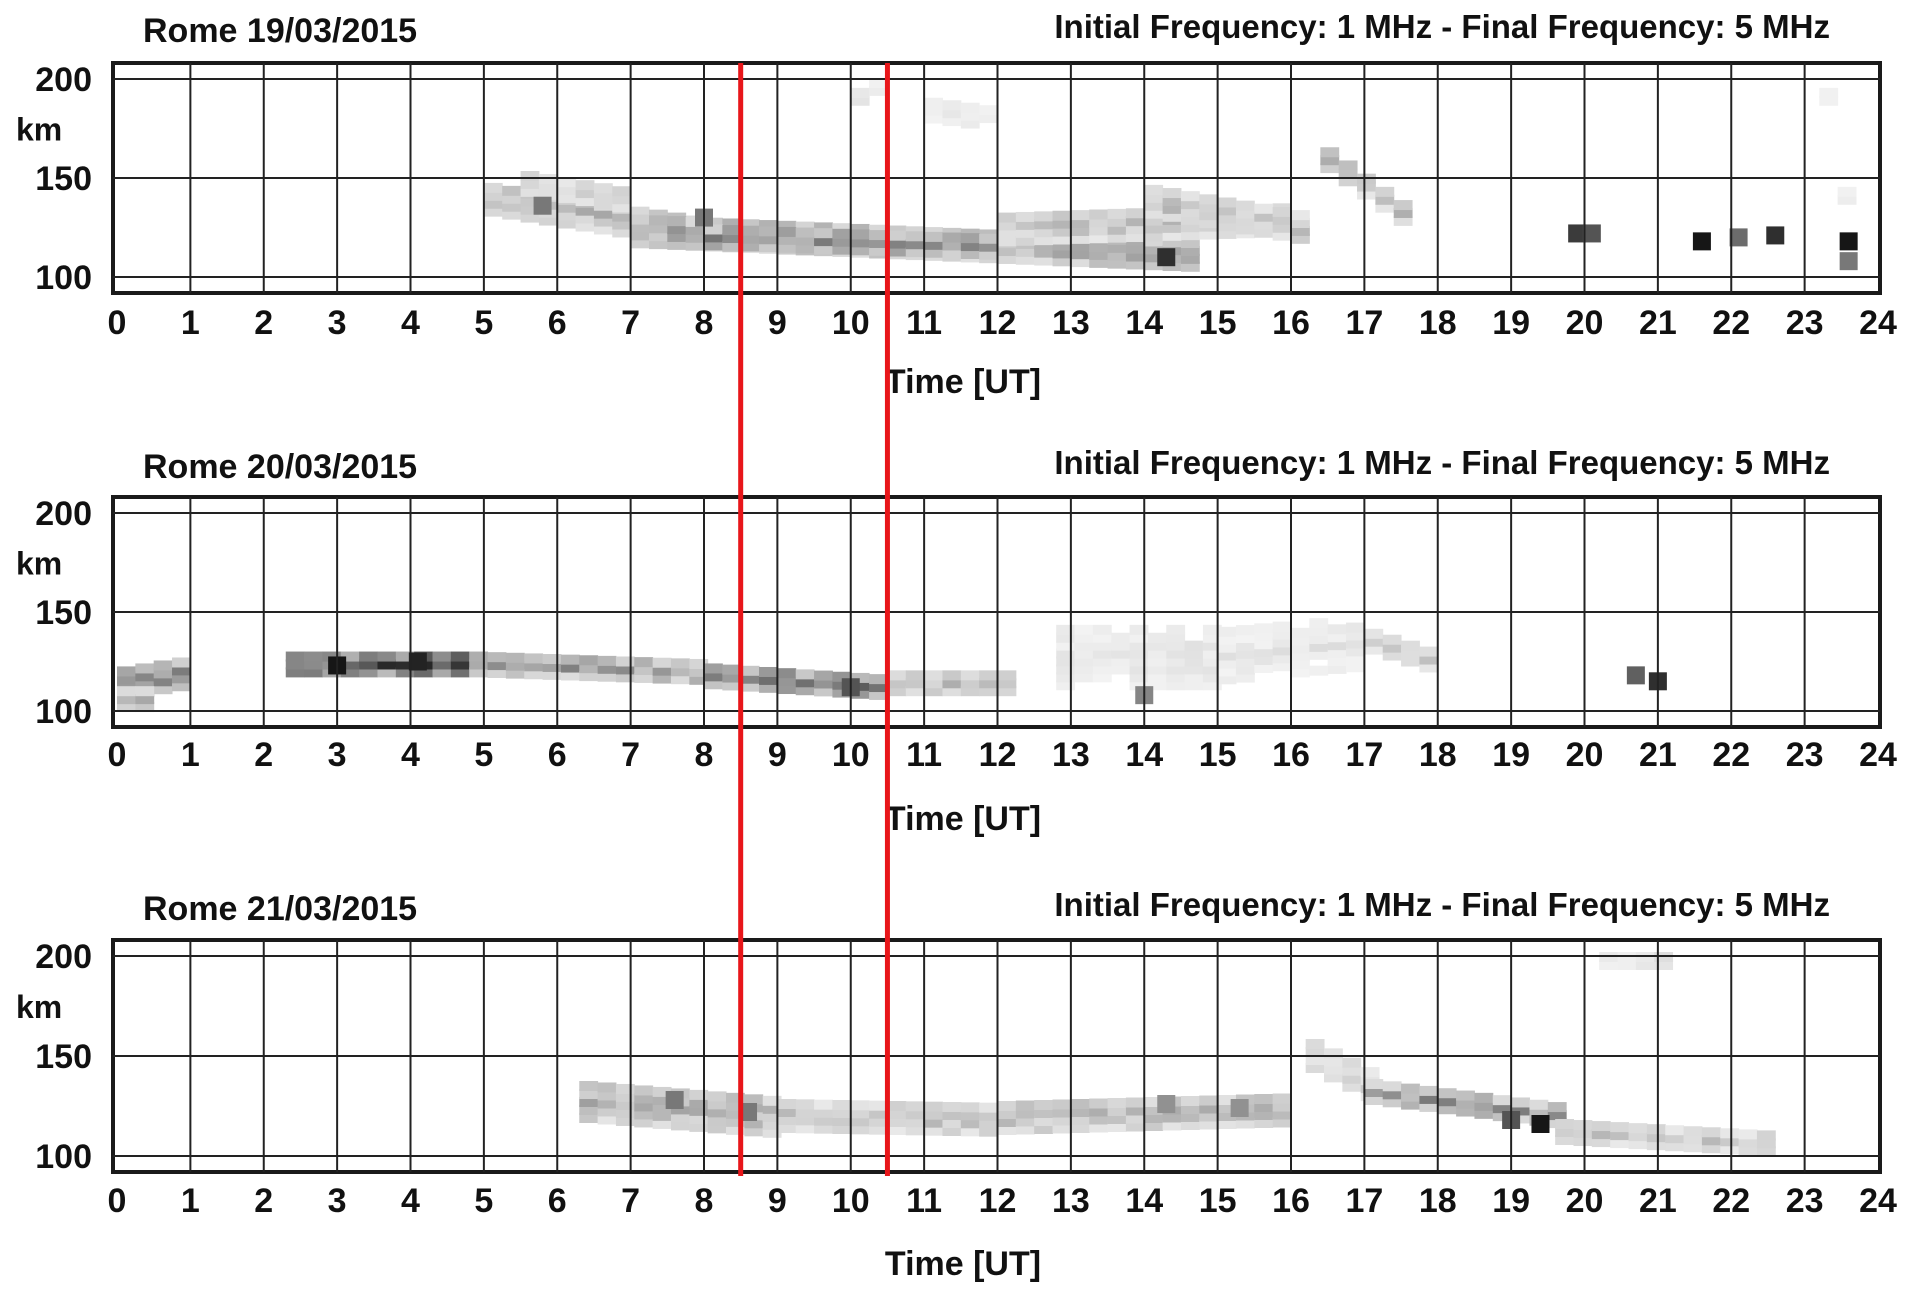 This screenshot has width=1906, height=1292. Describe the element at coordinates (337, 1201) in the screenshot. I see `x-tick-label: 3` at that location.